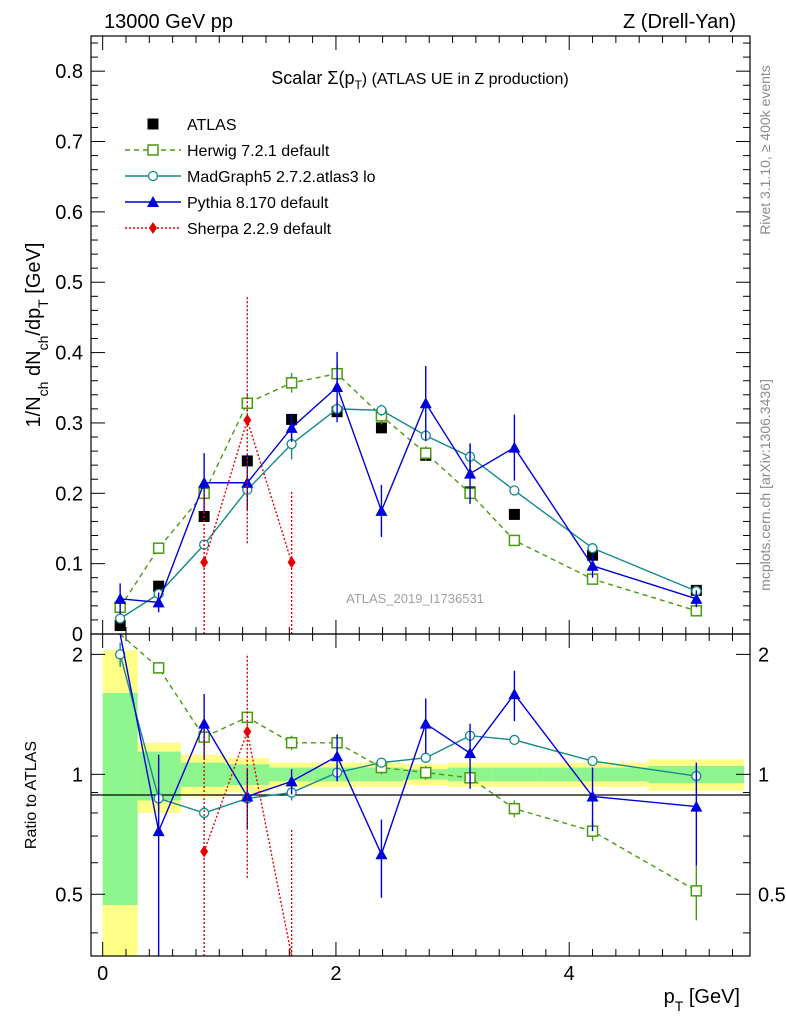  Describe the element at coordinates (419, 80) in the screenshot. I see `plot-title: Scalar Σ(pT) (ATLAS UE in Z production)` at that location.